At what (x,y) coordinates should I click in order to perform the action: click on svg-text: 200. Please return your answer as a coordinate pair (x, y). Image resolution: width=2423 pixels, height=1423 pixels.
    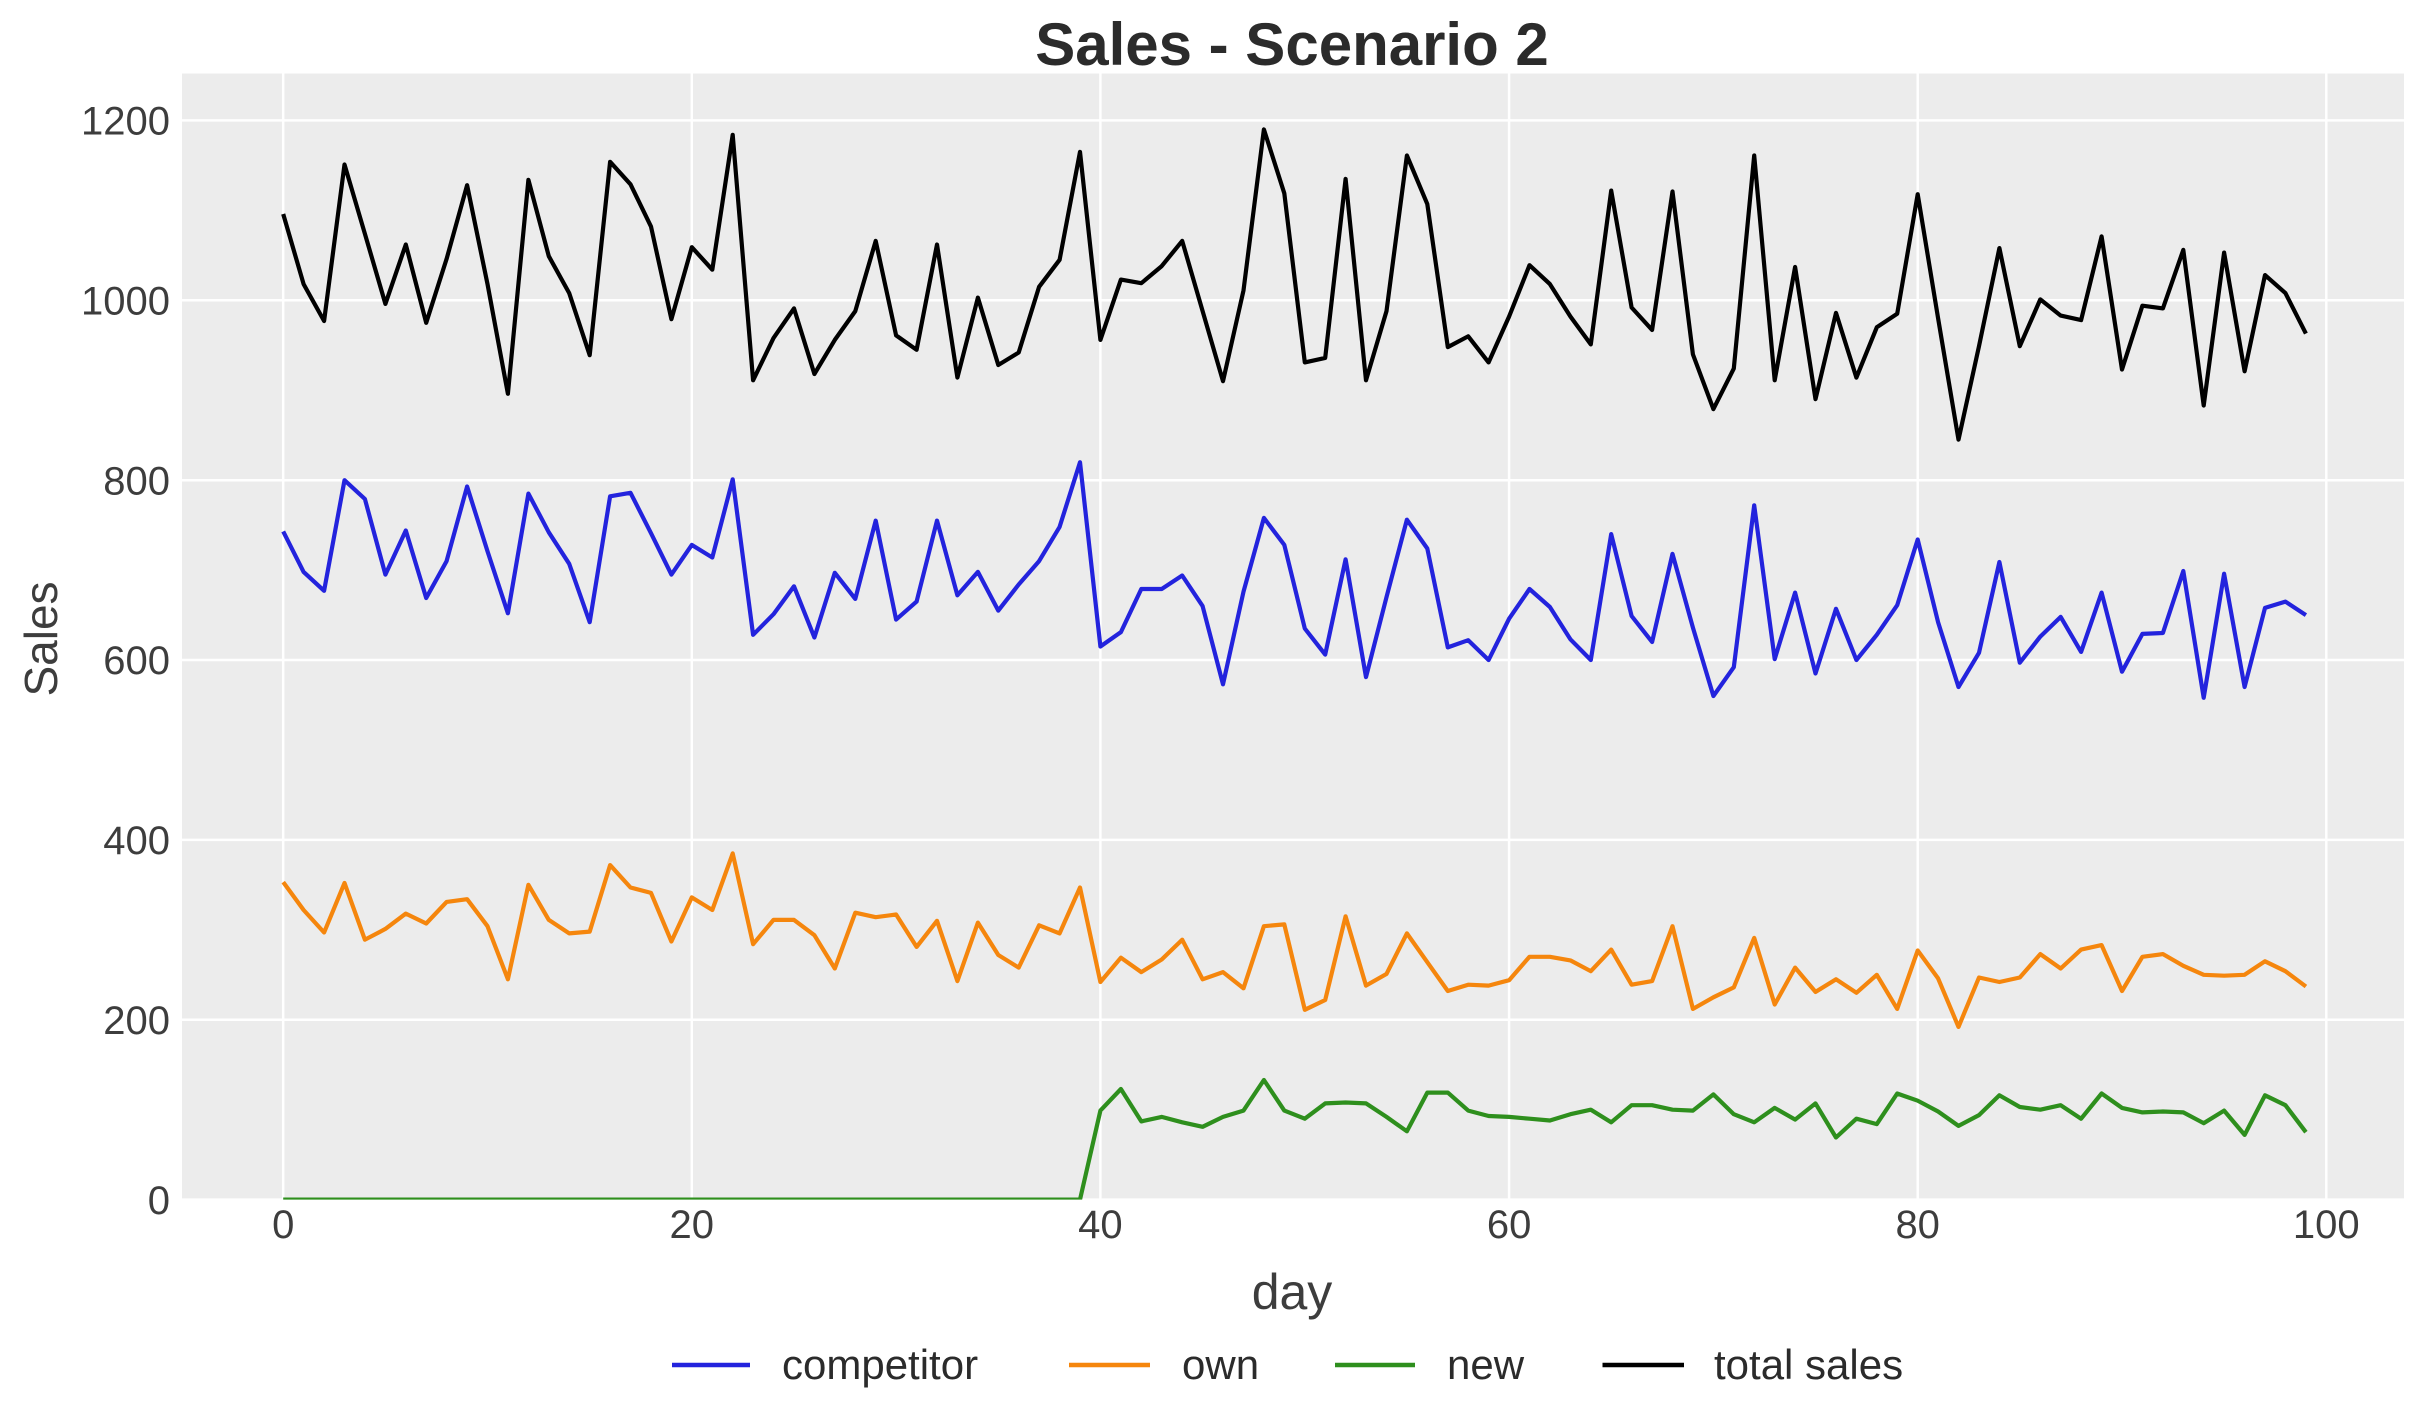
    Looking at the image, I should click on (136, 1021).